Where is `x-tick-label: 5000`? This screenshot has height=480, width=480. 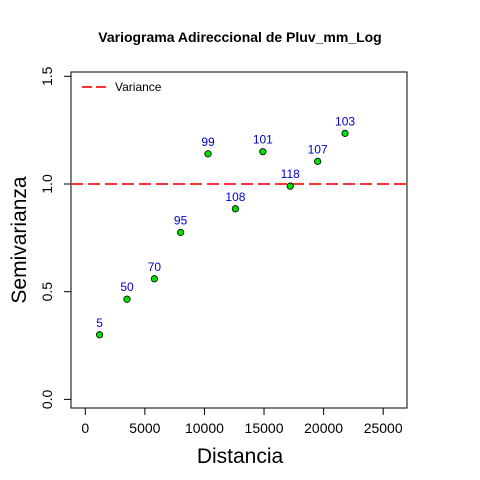 x-tick-label: 5000 is located at coordinates (144, 428).